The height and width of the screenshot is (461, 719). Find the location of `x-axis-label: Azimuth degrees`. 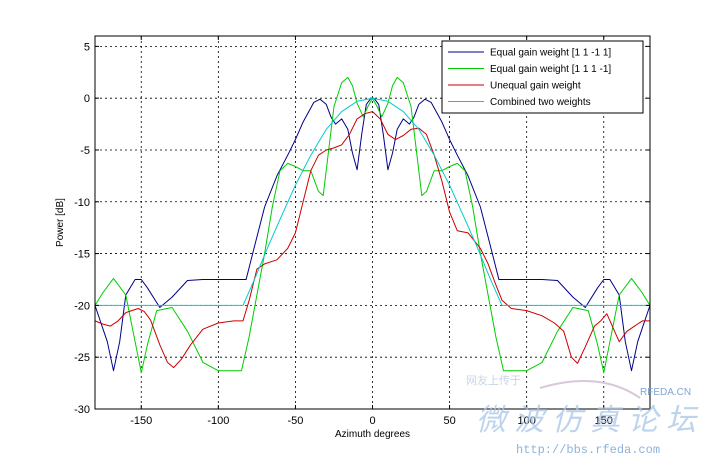

x-axis-label: Azimuth degrees is located at coordinates (372, 434).